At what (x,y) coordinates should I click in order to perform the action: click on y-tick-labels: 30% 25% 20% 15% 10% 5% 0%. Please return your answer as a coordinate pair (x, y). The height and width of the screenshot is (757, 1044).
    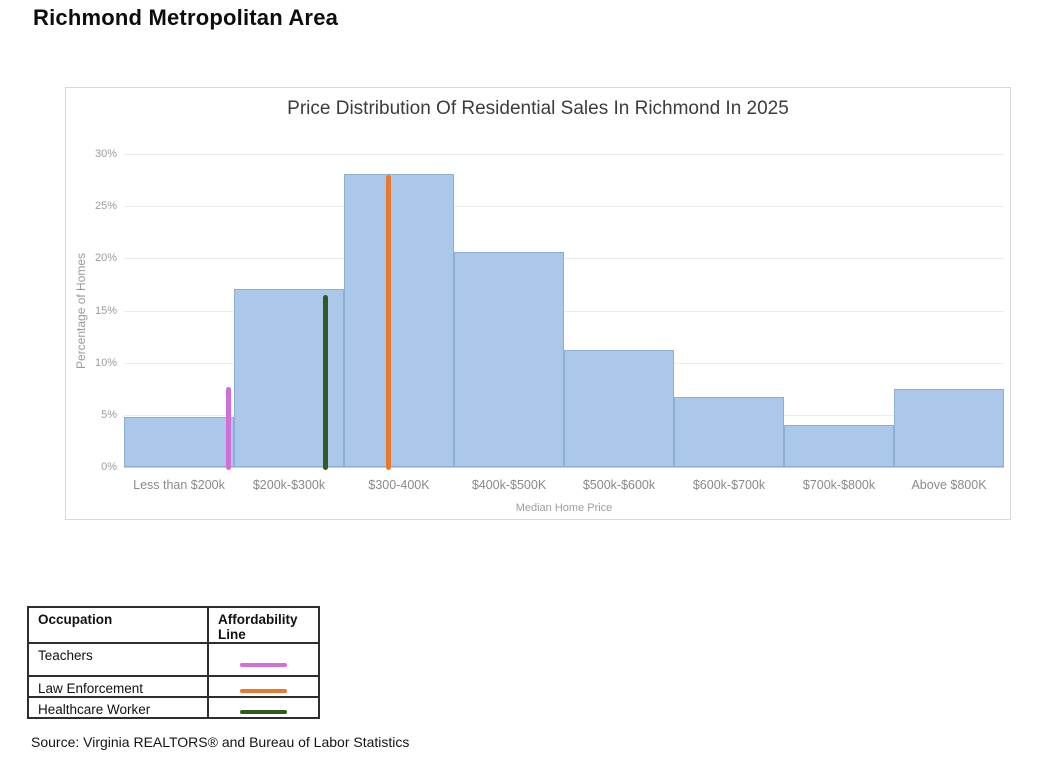
    Looking at the image, I should click on (93, 310).